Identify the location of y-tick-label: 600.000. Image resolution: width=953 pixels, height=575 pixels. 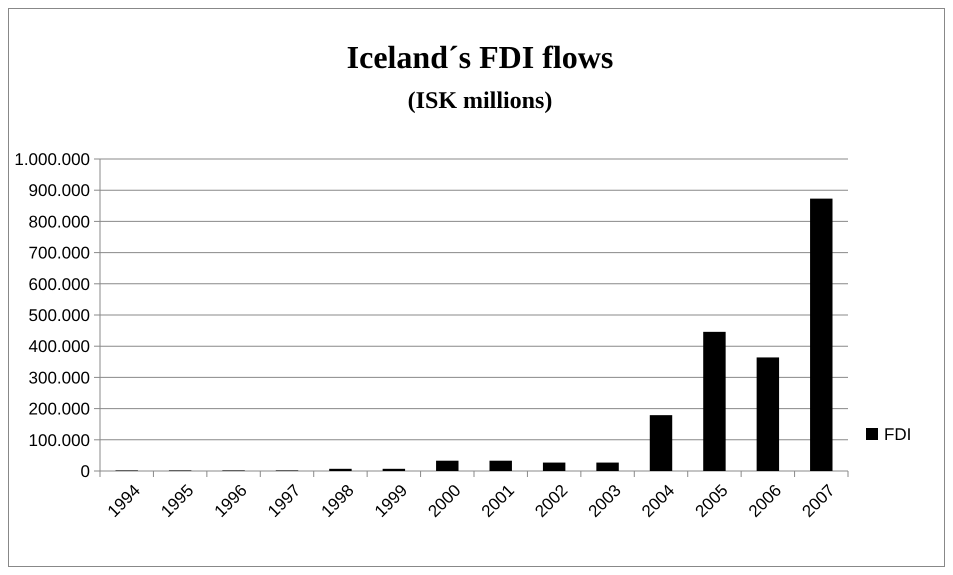
(59, 284).